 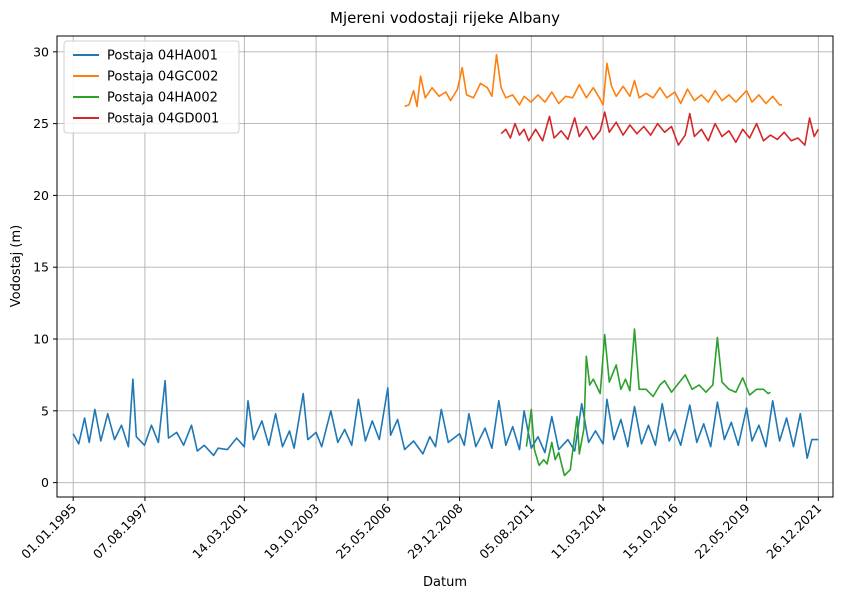 I want to click on x-tick-label: 11.03.2014, so click(x=578, y=530).